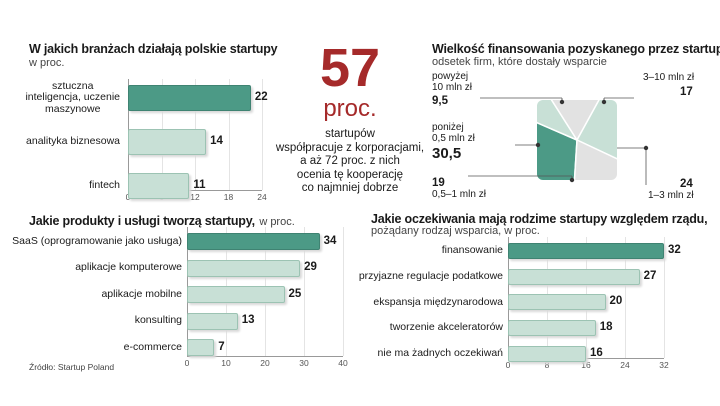  Describe the element at coordinates (350, 147) in the screenshot. I see `stat-line: współpracuje z korporacjami,` at that location.